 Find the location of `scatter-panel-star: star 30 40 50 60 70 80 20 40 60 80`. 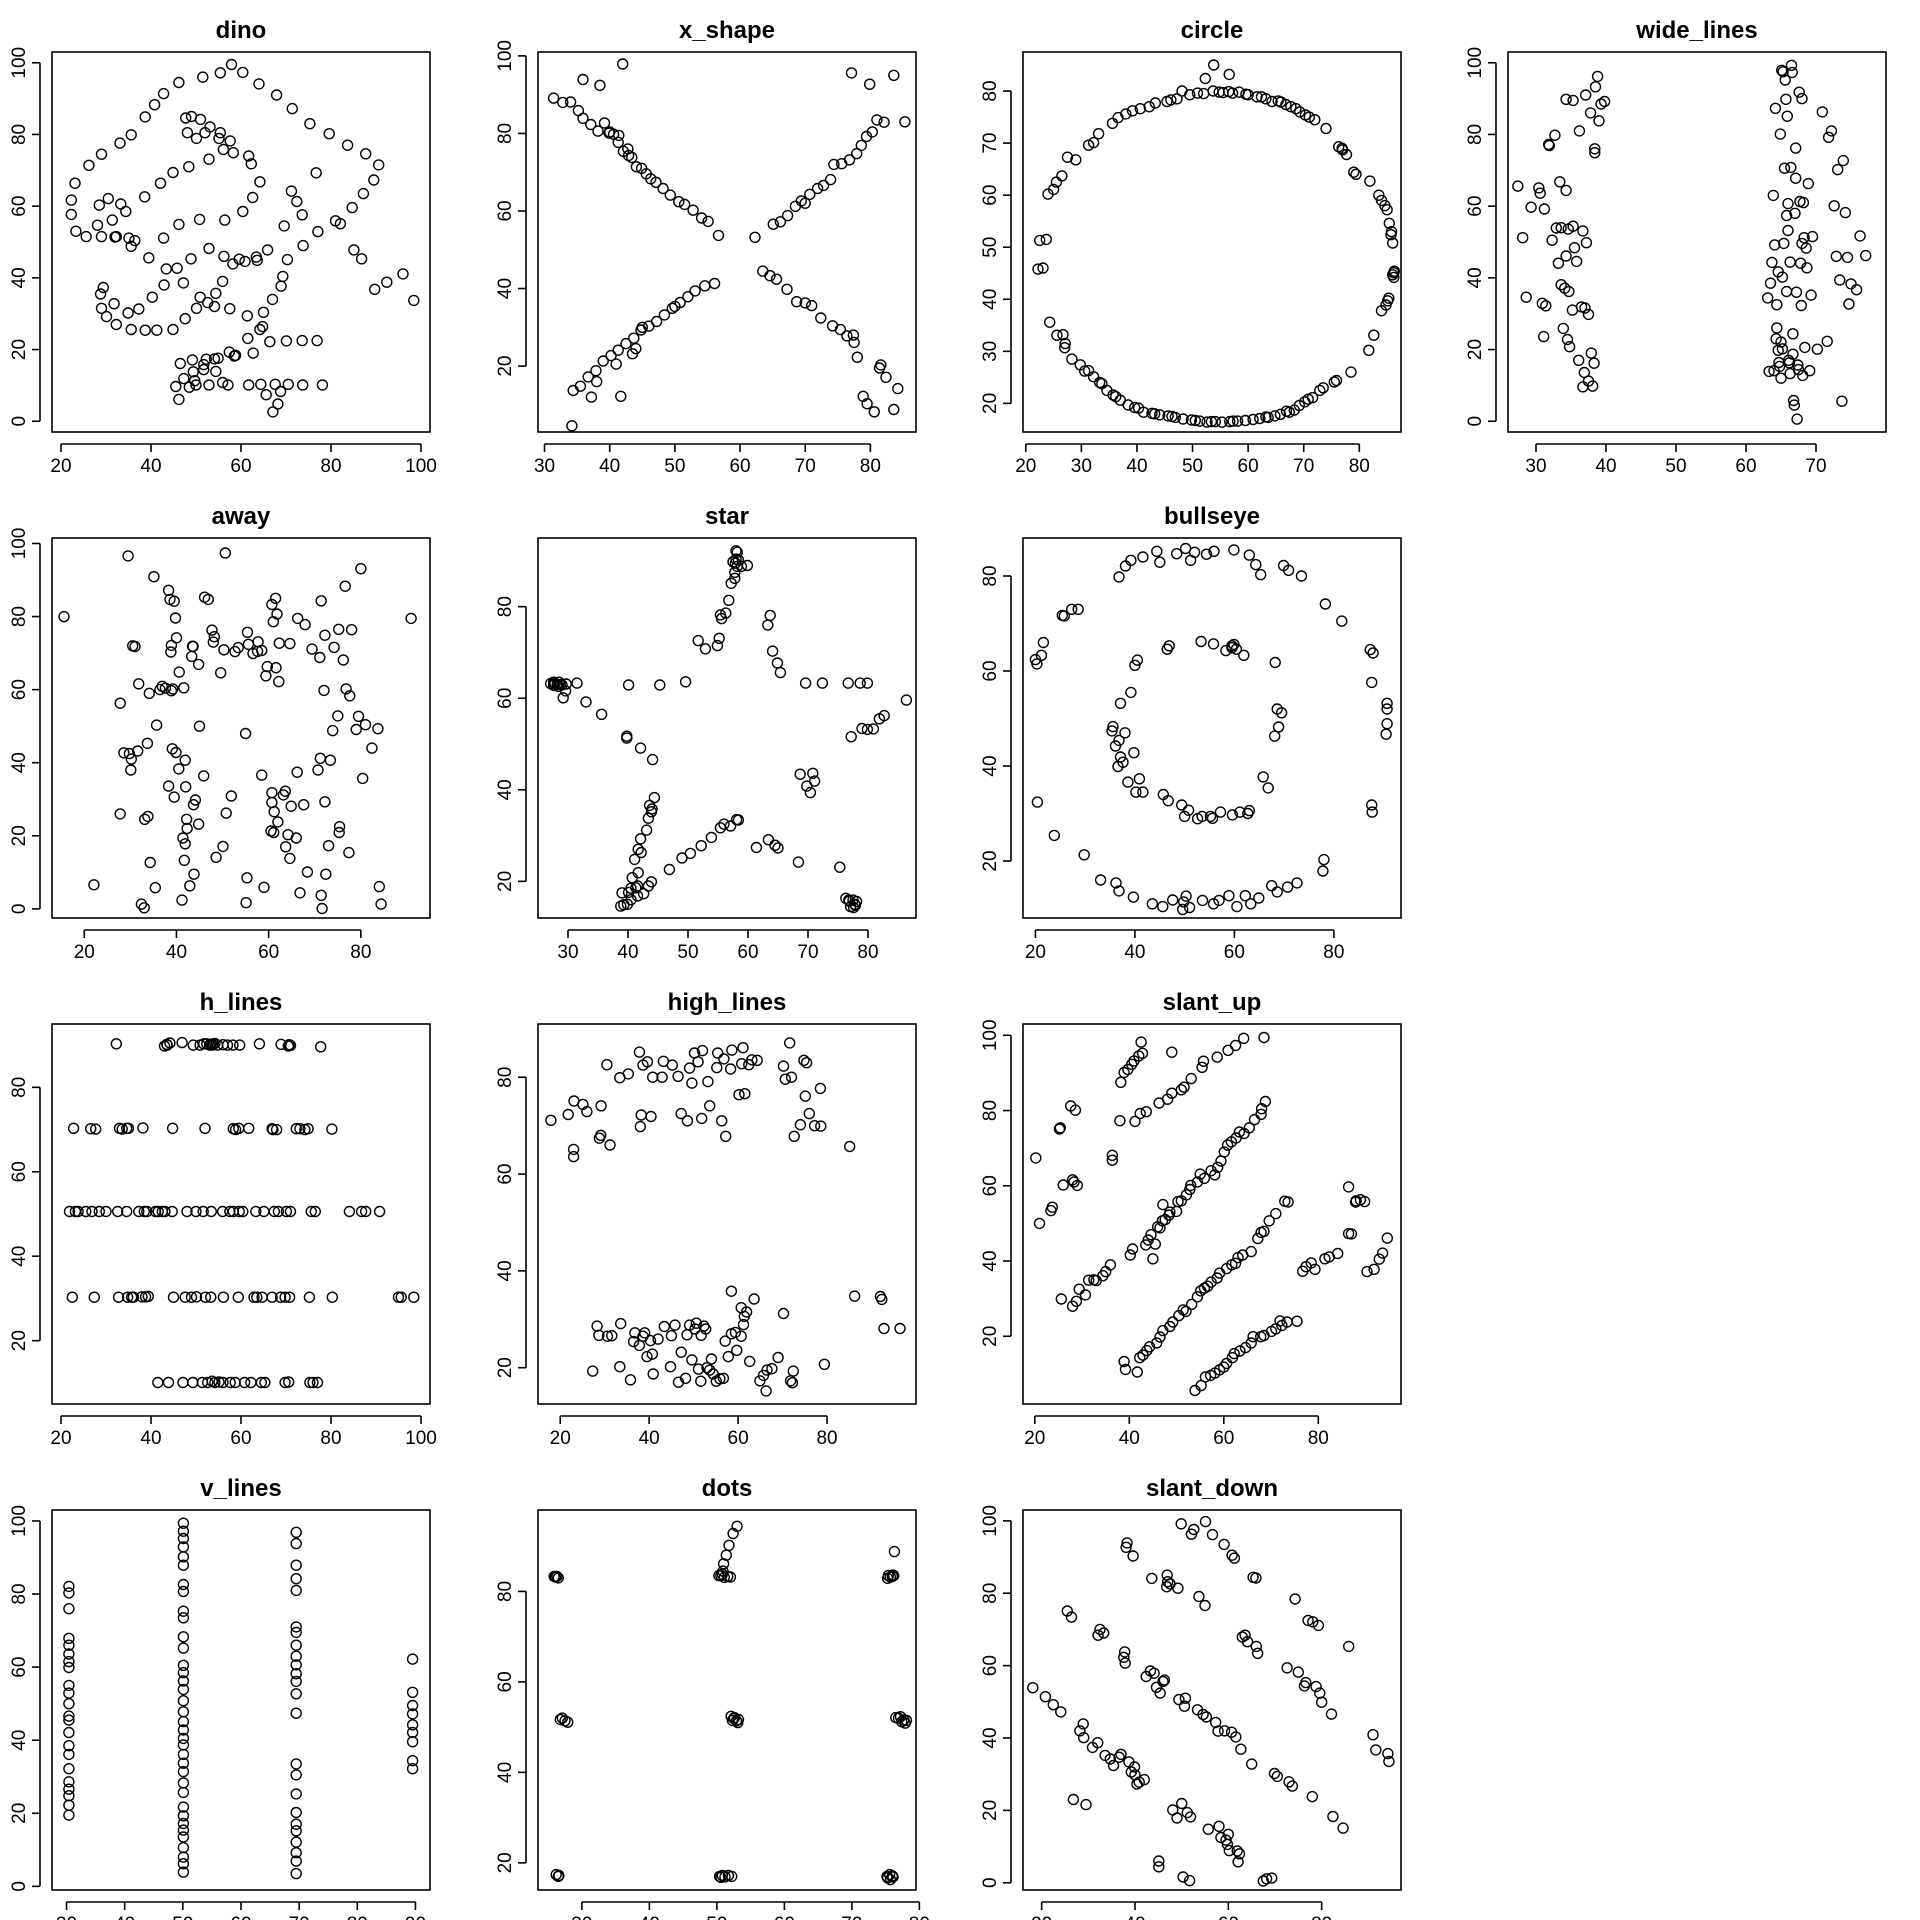

scatter-panel-star: star 30 40 50 60 70 80 20 40 60 80 is located at coordinates (706, 733).